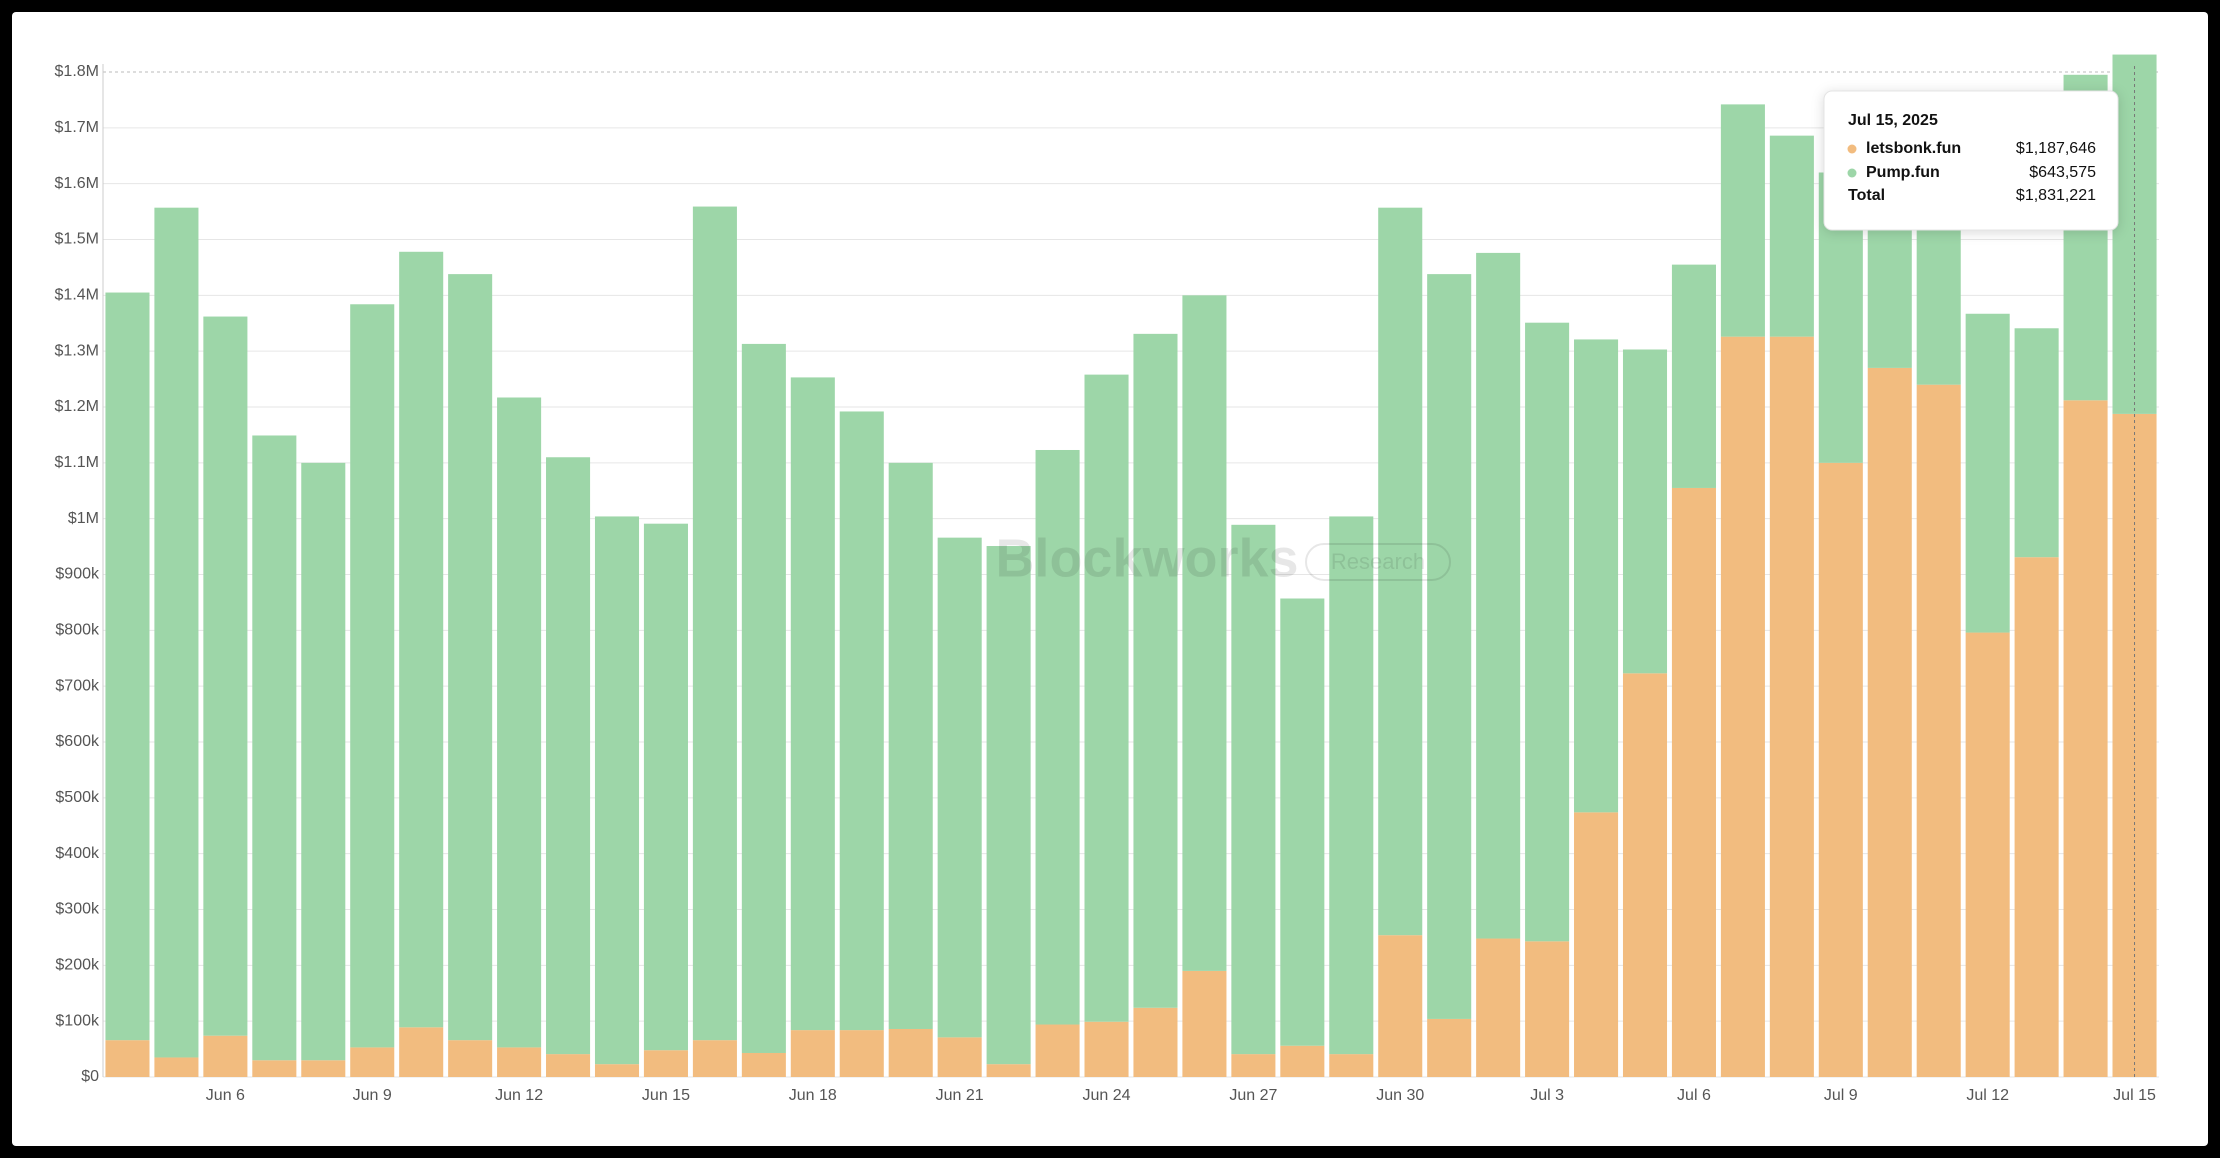 The image size is (2220, 1158). I want to click on y-tick-label: $1.6M, so click(77, 183).